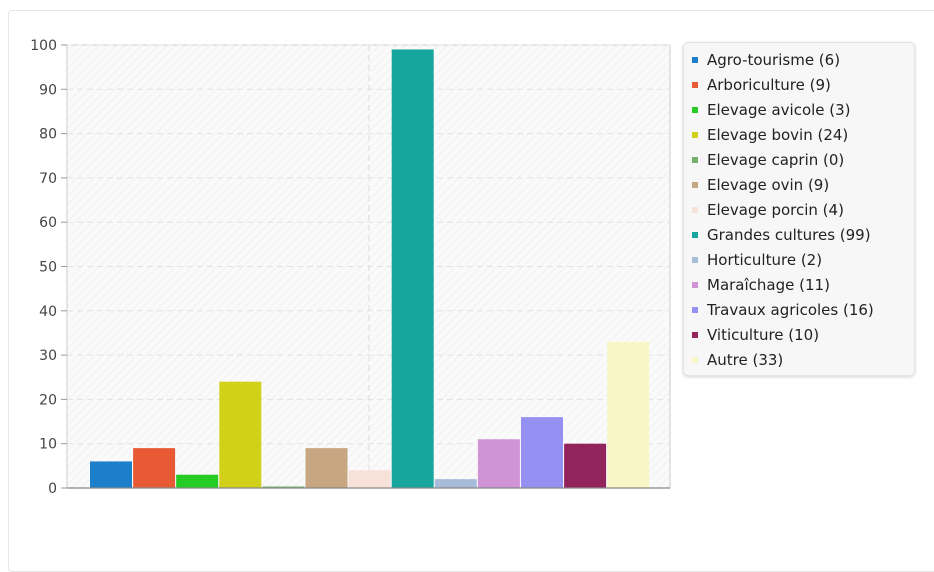 The width and height of the screenshot is (934, 572). I want to click on y-tick-label: 90, so click(48, 90).